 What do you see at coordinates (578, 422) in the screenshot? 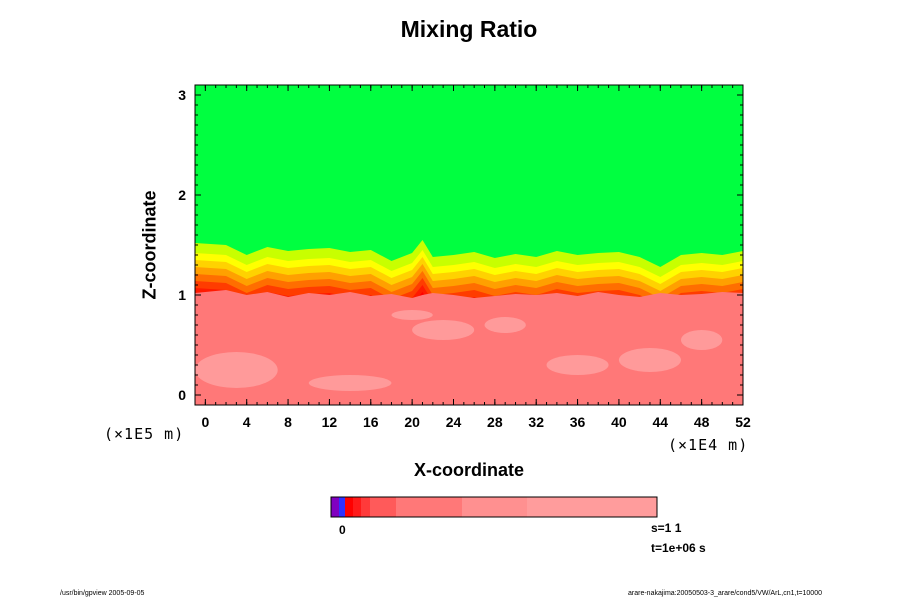
I see `x-tick-label: 36` at bounding box center [578, 422].